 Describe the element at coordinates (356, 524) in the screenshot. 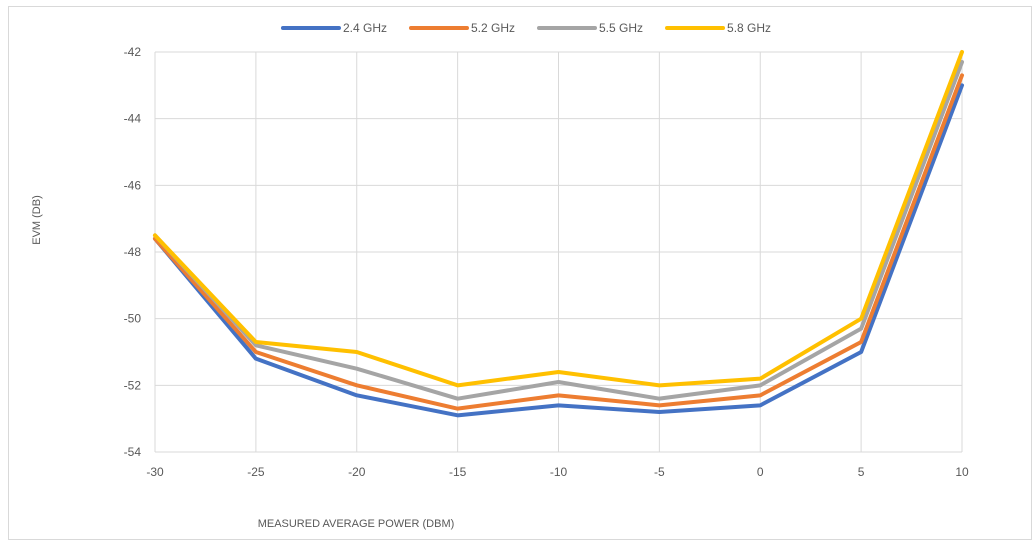

I see `x-axis-title: MEASURED AVERAGE POWER (DBM)` at that location.